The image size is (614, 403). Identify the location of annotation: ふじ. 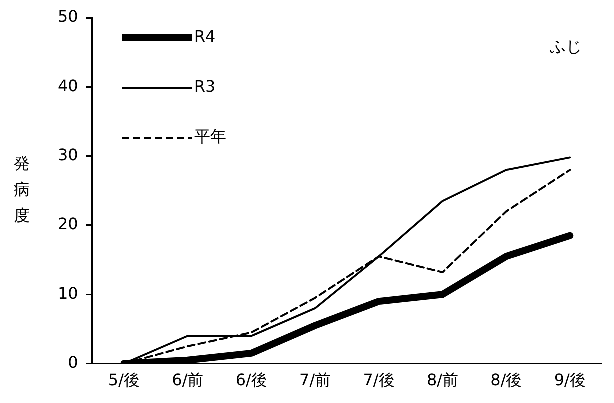
(565, 46).